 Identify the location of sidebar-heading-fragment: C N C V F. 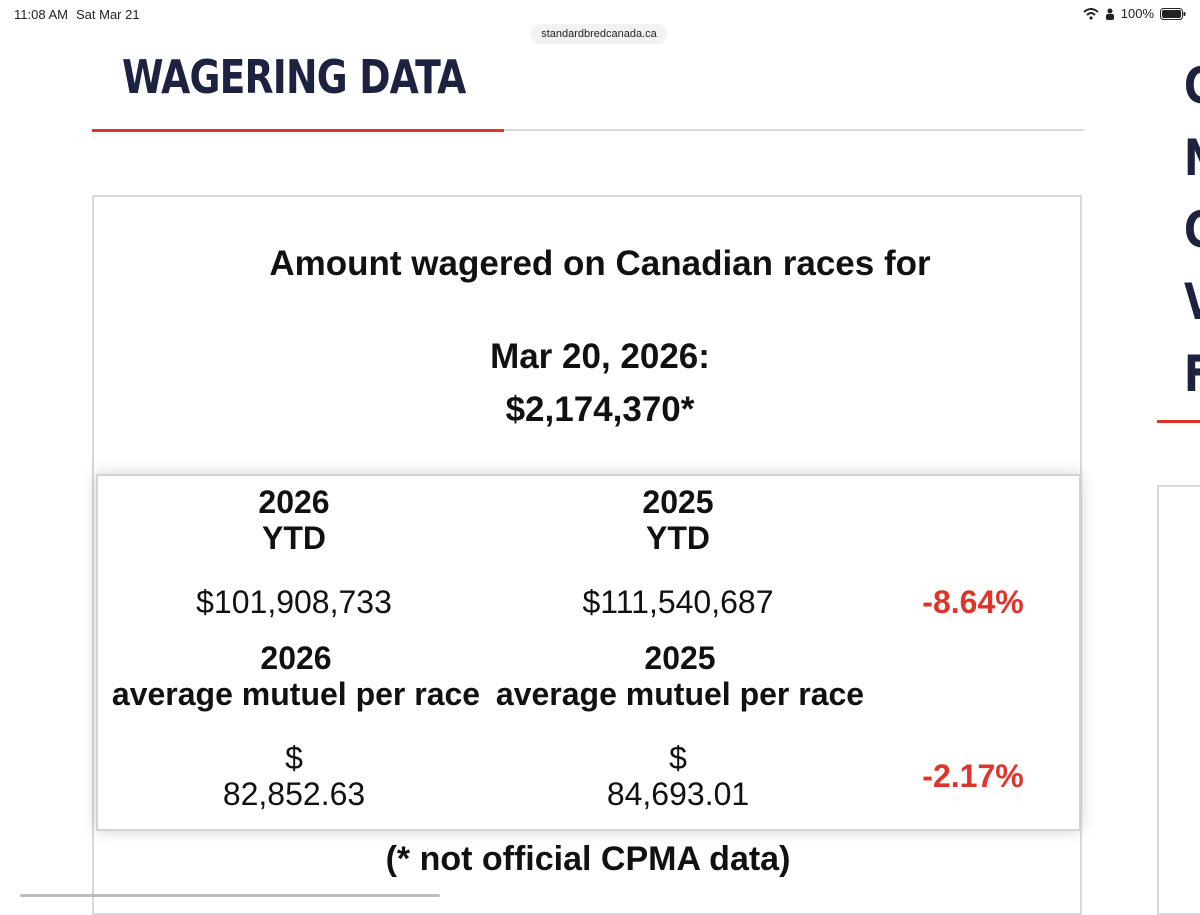
(1192, 230).